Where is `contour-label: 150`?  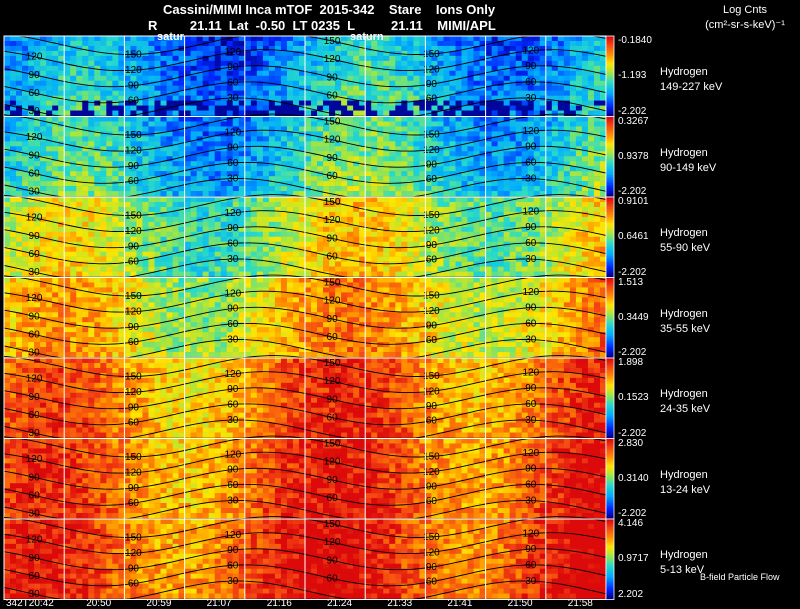
contour-label: 150 is located at coordinates (133, 216).